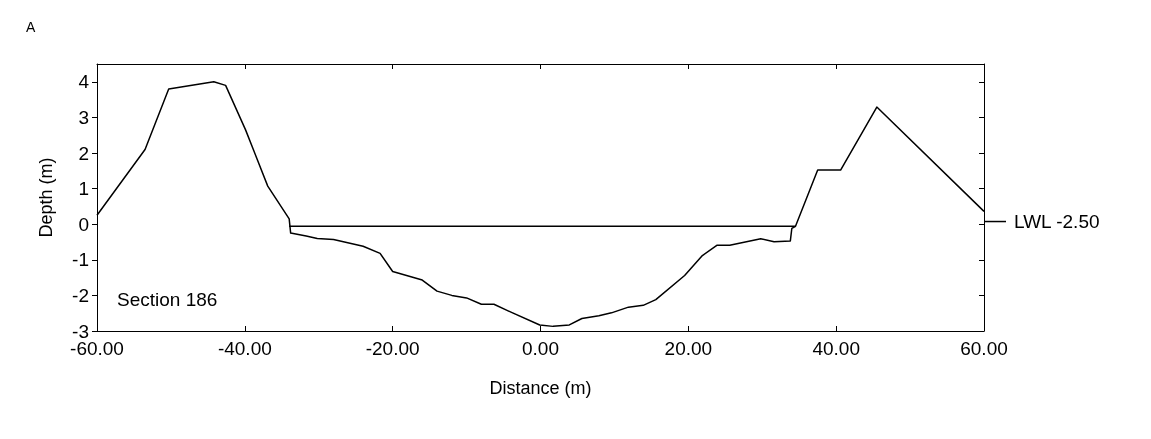 The height and width of the screenshot is (439, 1151). What do you see at coordinates (83, 224) in the screenshot?
I see `y-tick-label: 0` at bounding box center [83, 224].